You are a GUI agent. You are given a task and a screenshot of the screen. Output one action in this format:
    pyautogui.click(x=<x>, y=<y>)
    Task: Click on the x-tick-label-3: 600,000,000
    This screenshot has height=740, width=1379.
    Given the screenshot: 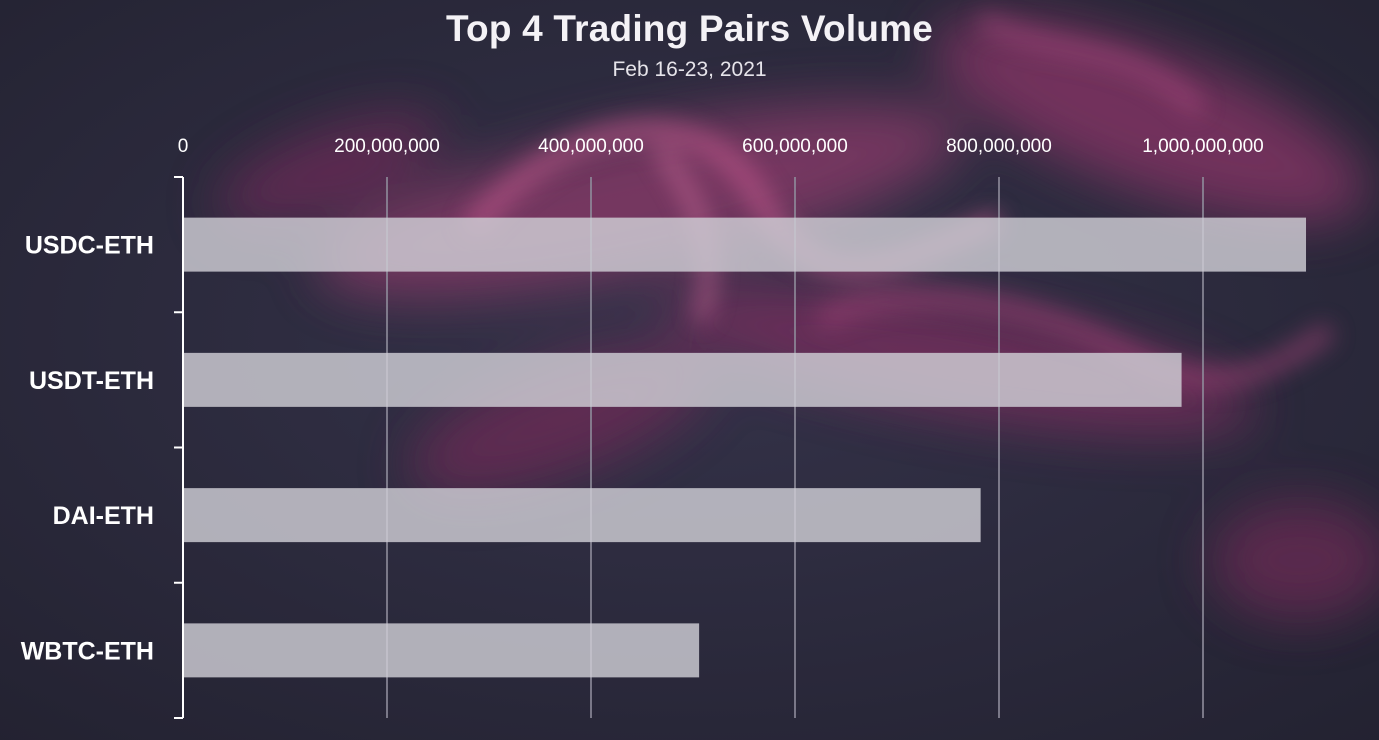 What is the action you would take?
    pyautogui.click(x=795, y=146)
    